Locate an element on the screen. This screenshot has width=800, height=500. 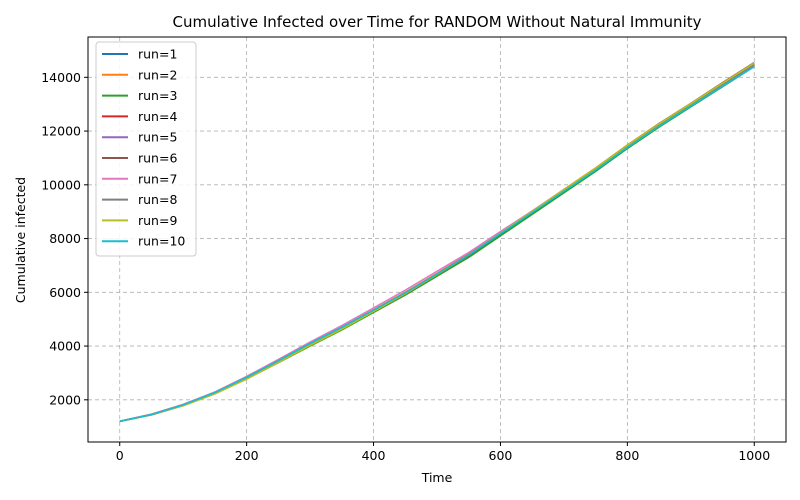
legend-entry: run=4 is located at coordinates (157, 116).